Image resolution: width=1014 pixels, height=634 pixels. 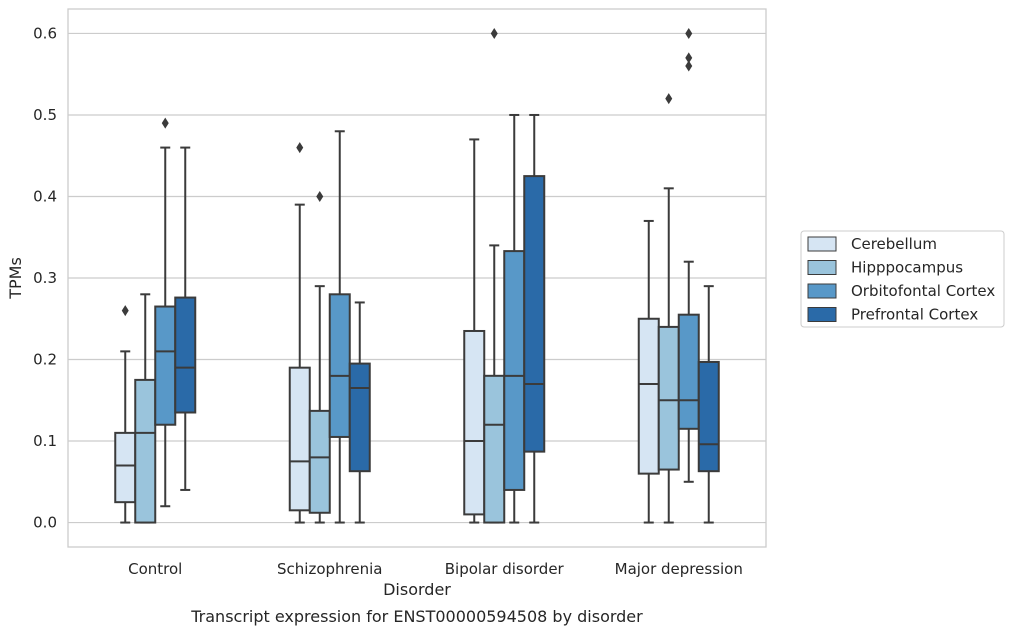 I want to click on legend-frame, so click(x=902, y=279).